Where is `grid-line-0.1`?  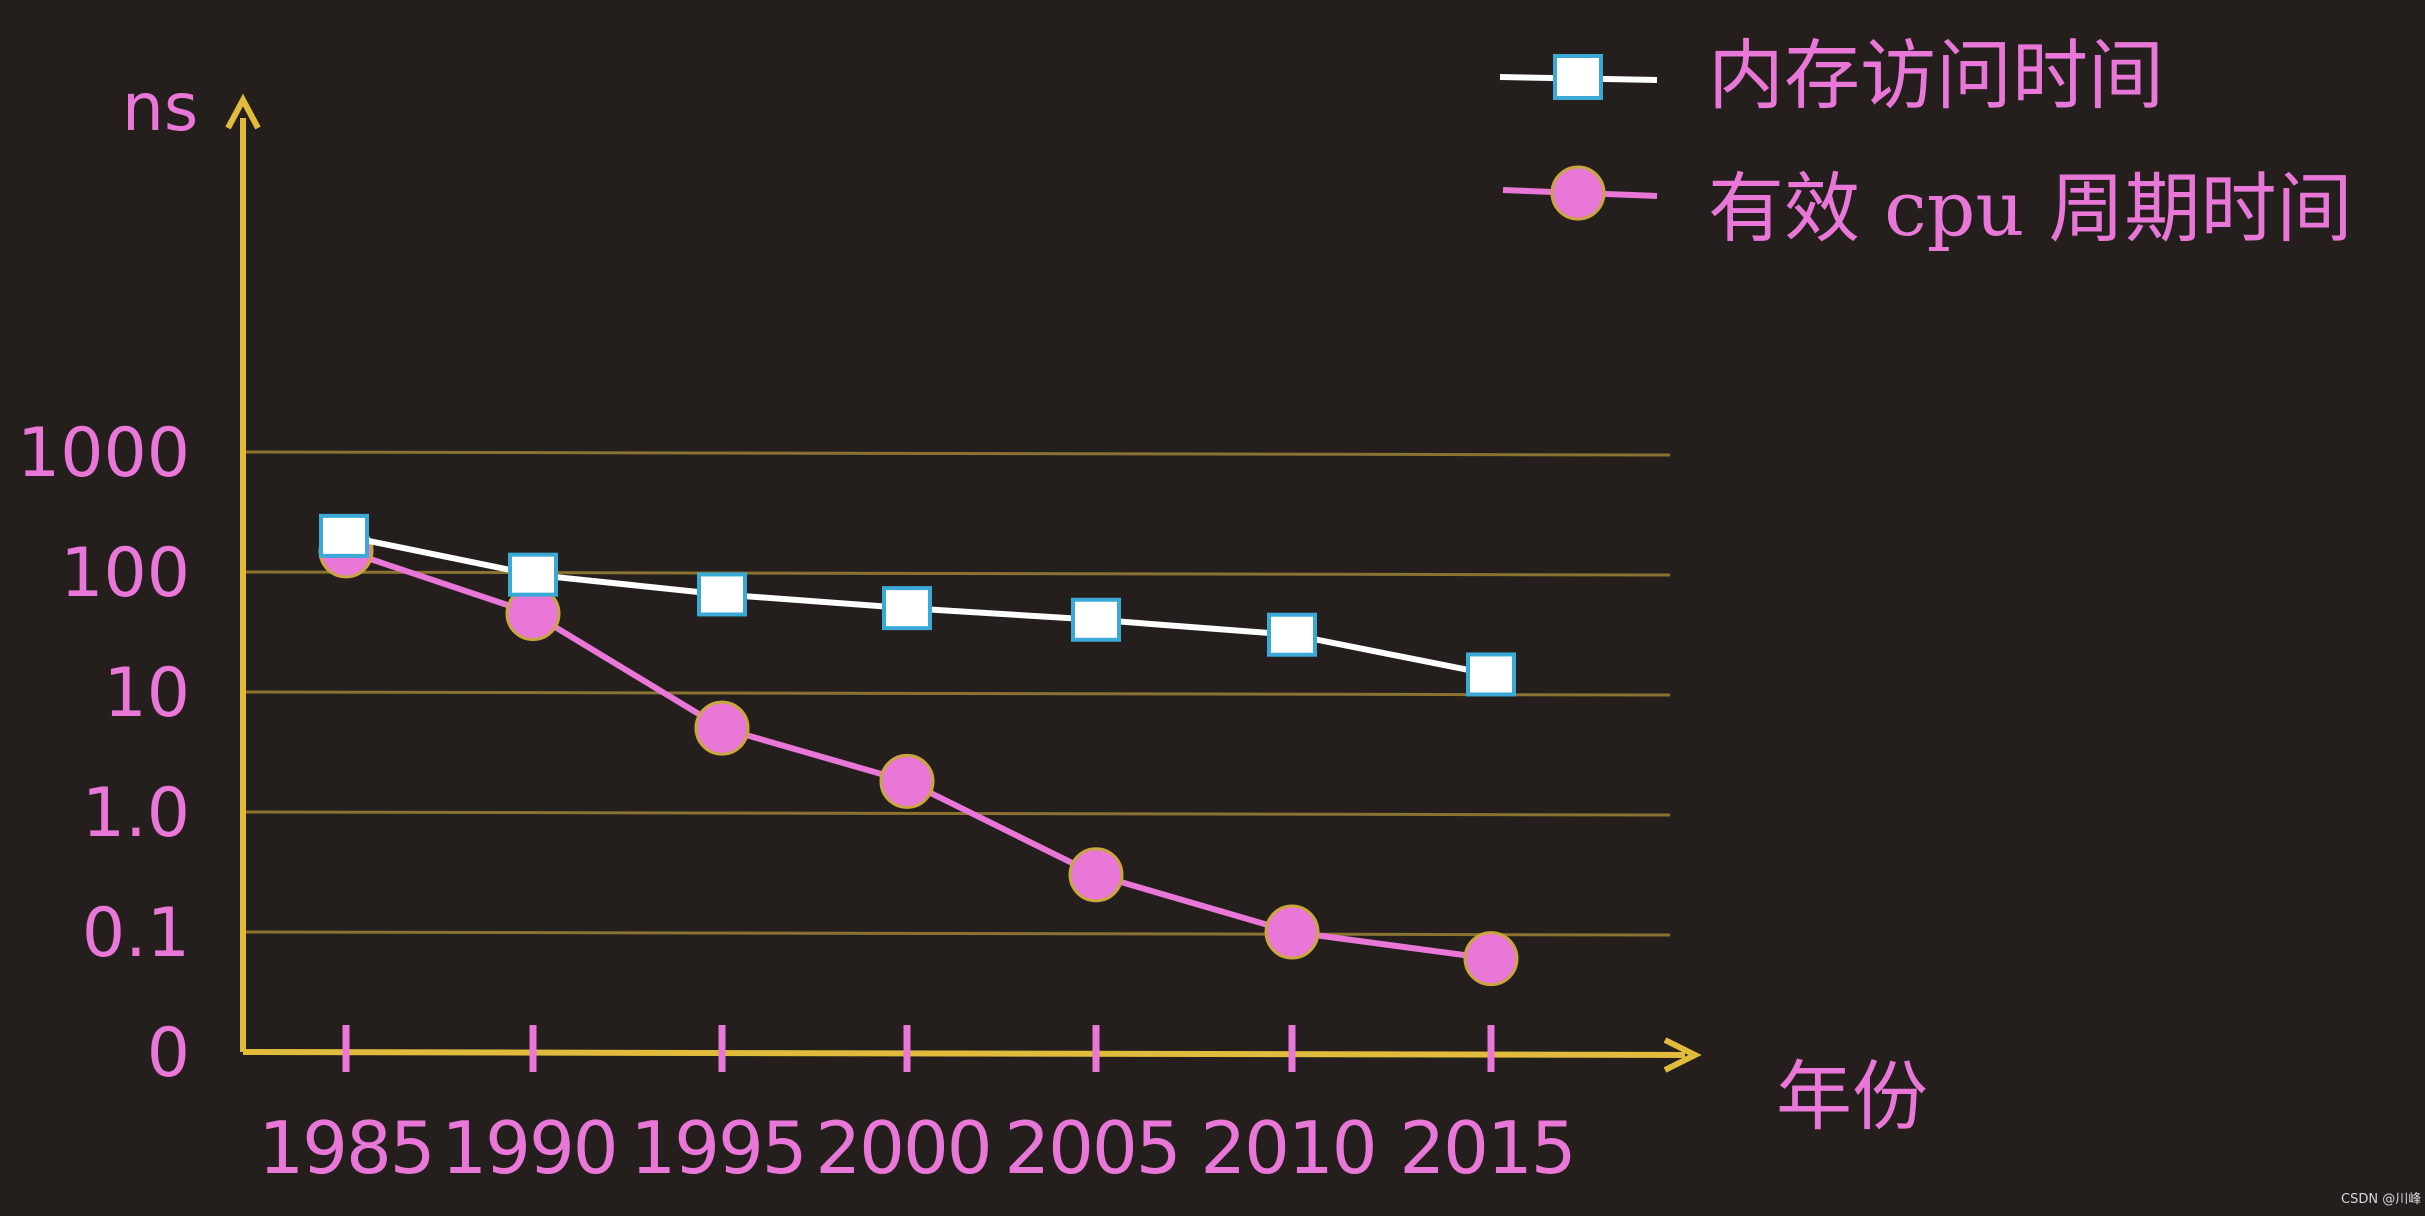
grid-line-0.1 is located at coordinates (956, 933).